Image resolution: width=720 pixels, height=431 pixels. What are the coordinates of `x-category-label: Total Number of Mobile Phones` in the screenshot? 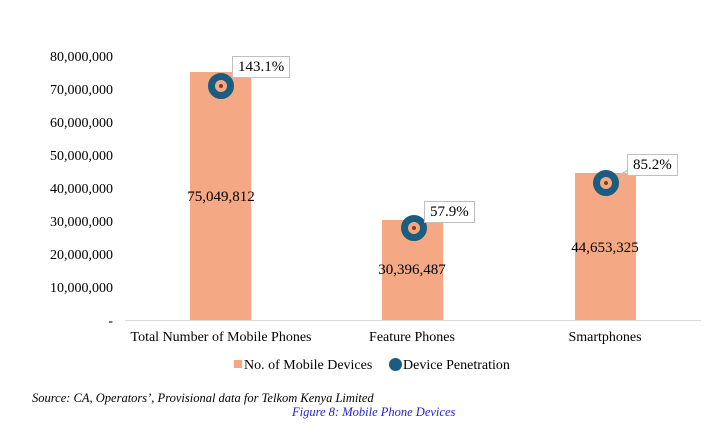 It's located at (221, 337).